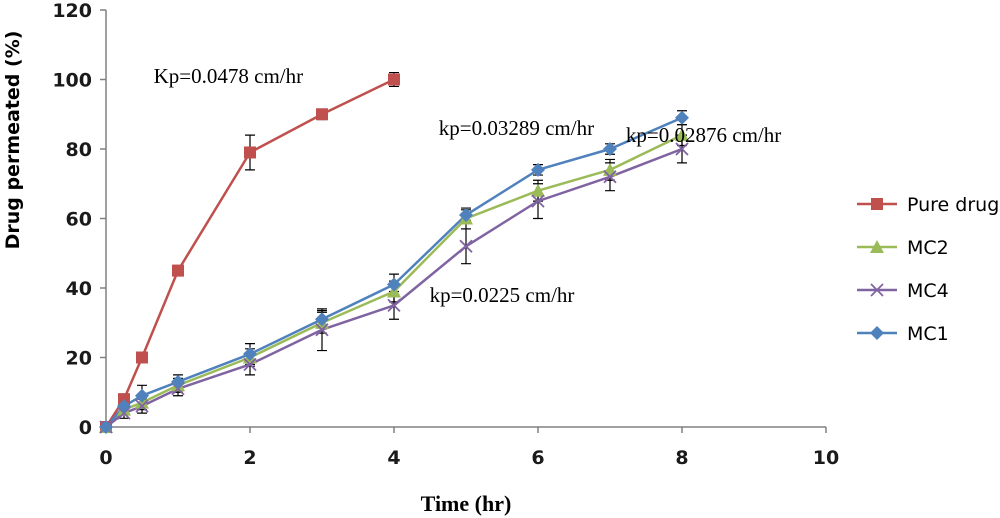  I want to click on y-tick-label: 20, so click(79, 359).